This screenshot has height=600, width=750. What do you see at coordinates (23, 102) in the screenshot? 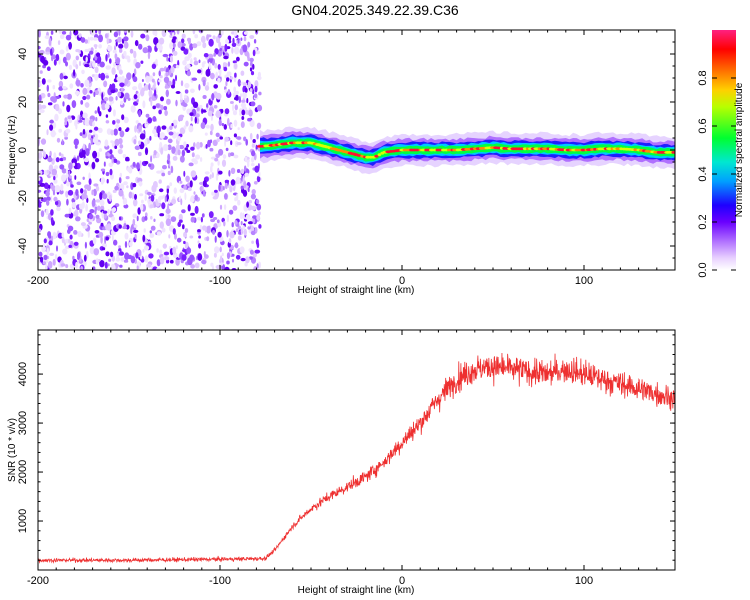
I see `y-tick-label: 20` at bounding box center [23, 102].